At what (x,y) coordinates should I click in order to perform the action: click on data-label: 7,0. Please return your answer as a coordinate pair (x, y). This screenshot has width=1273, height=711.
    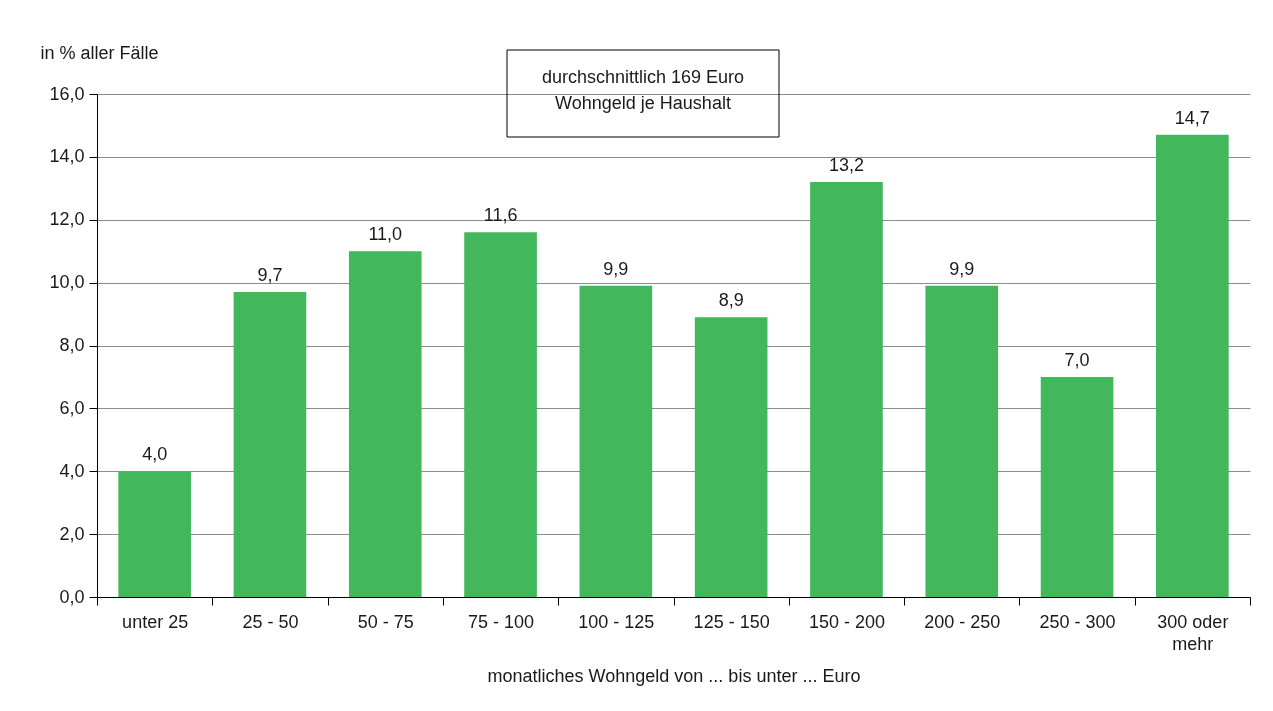
    Looking at the image, I should click on (1077, 359).